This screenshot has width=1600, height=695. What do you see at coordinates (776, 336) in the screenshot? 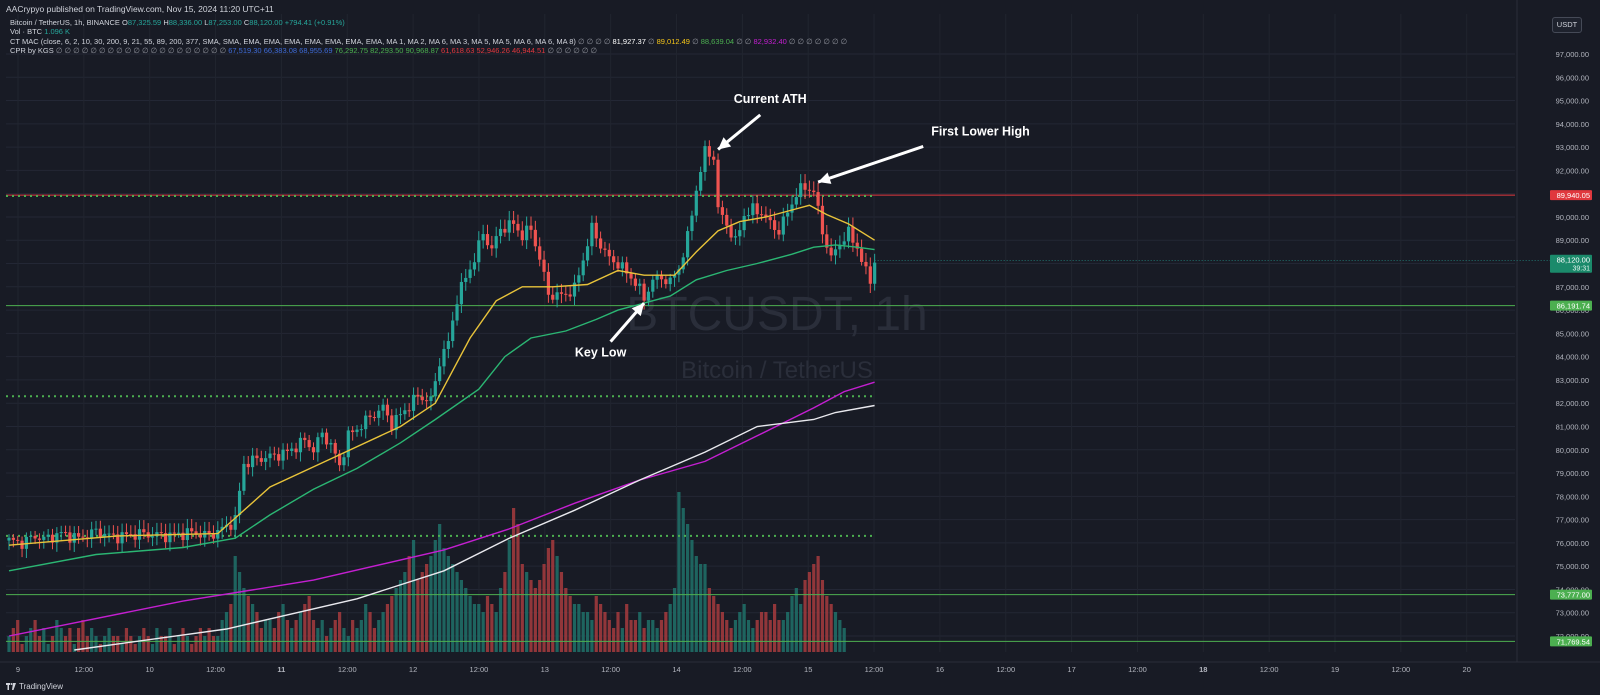
I see `symbol-watermark: BTCUSDT, 1h Bitcoin / TetherUS` at bounding box center [776, 336].